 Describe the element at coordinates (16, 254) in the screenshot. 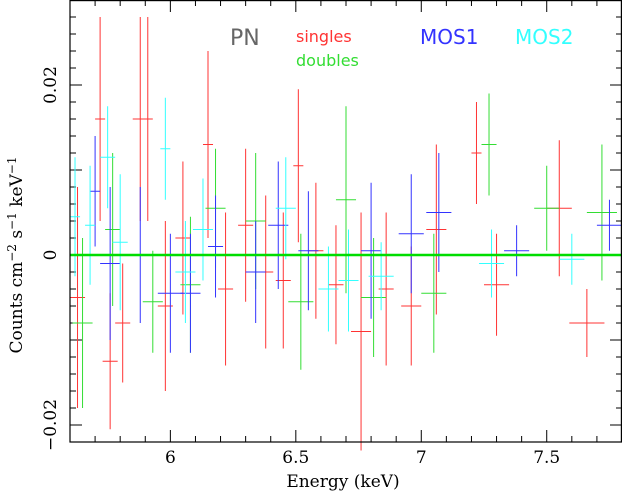

I see `y-axis-label: Counts cm−2 s−1 keV−1` at that location.